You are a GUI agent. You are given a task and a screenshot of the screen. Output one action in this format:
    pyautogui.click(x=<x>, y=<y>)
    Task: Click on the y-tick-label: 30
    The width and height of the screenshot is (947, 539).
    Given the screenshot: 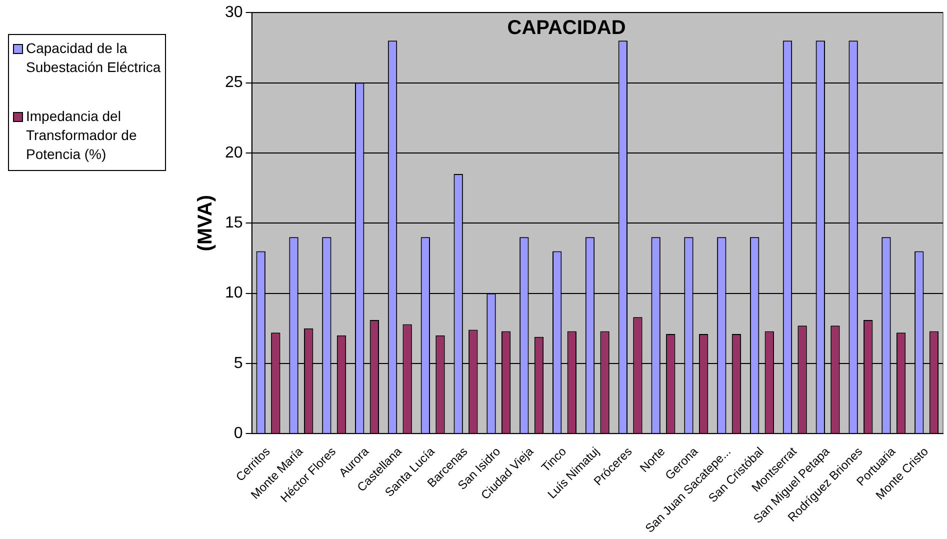 What is the action you would take?
    pyautogui.click(x=234, y=13)
    